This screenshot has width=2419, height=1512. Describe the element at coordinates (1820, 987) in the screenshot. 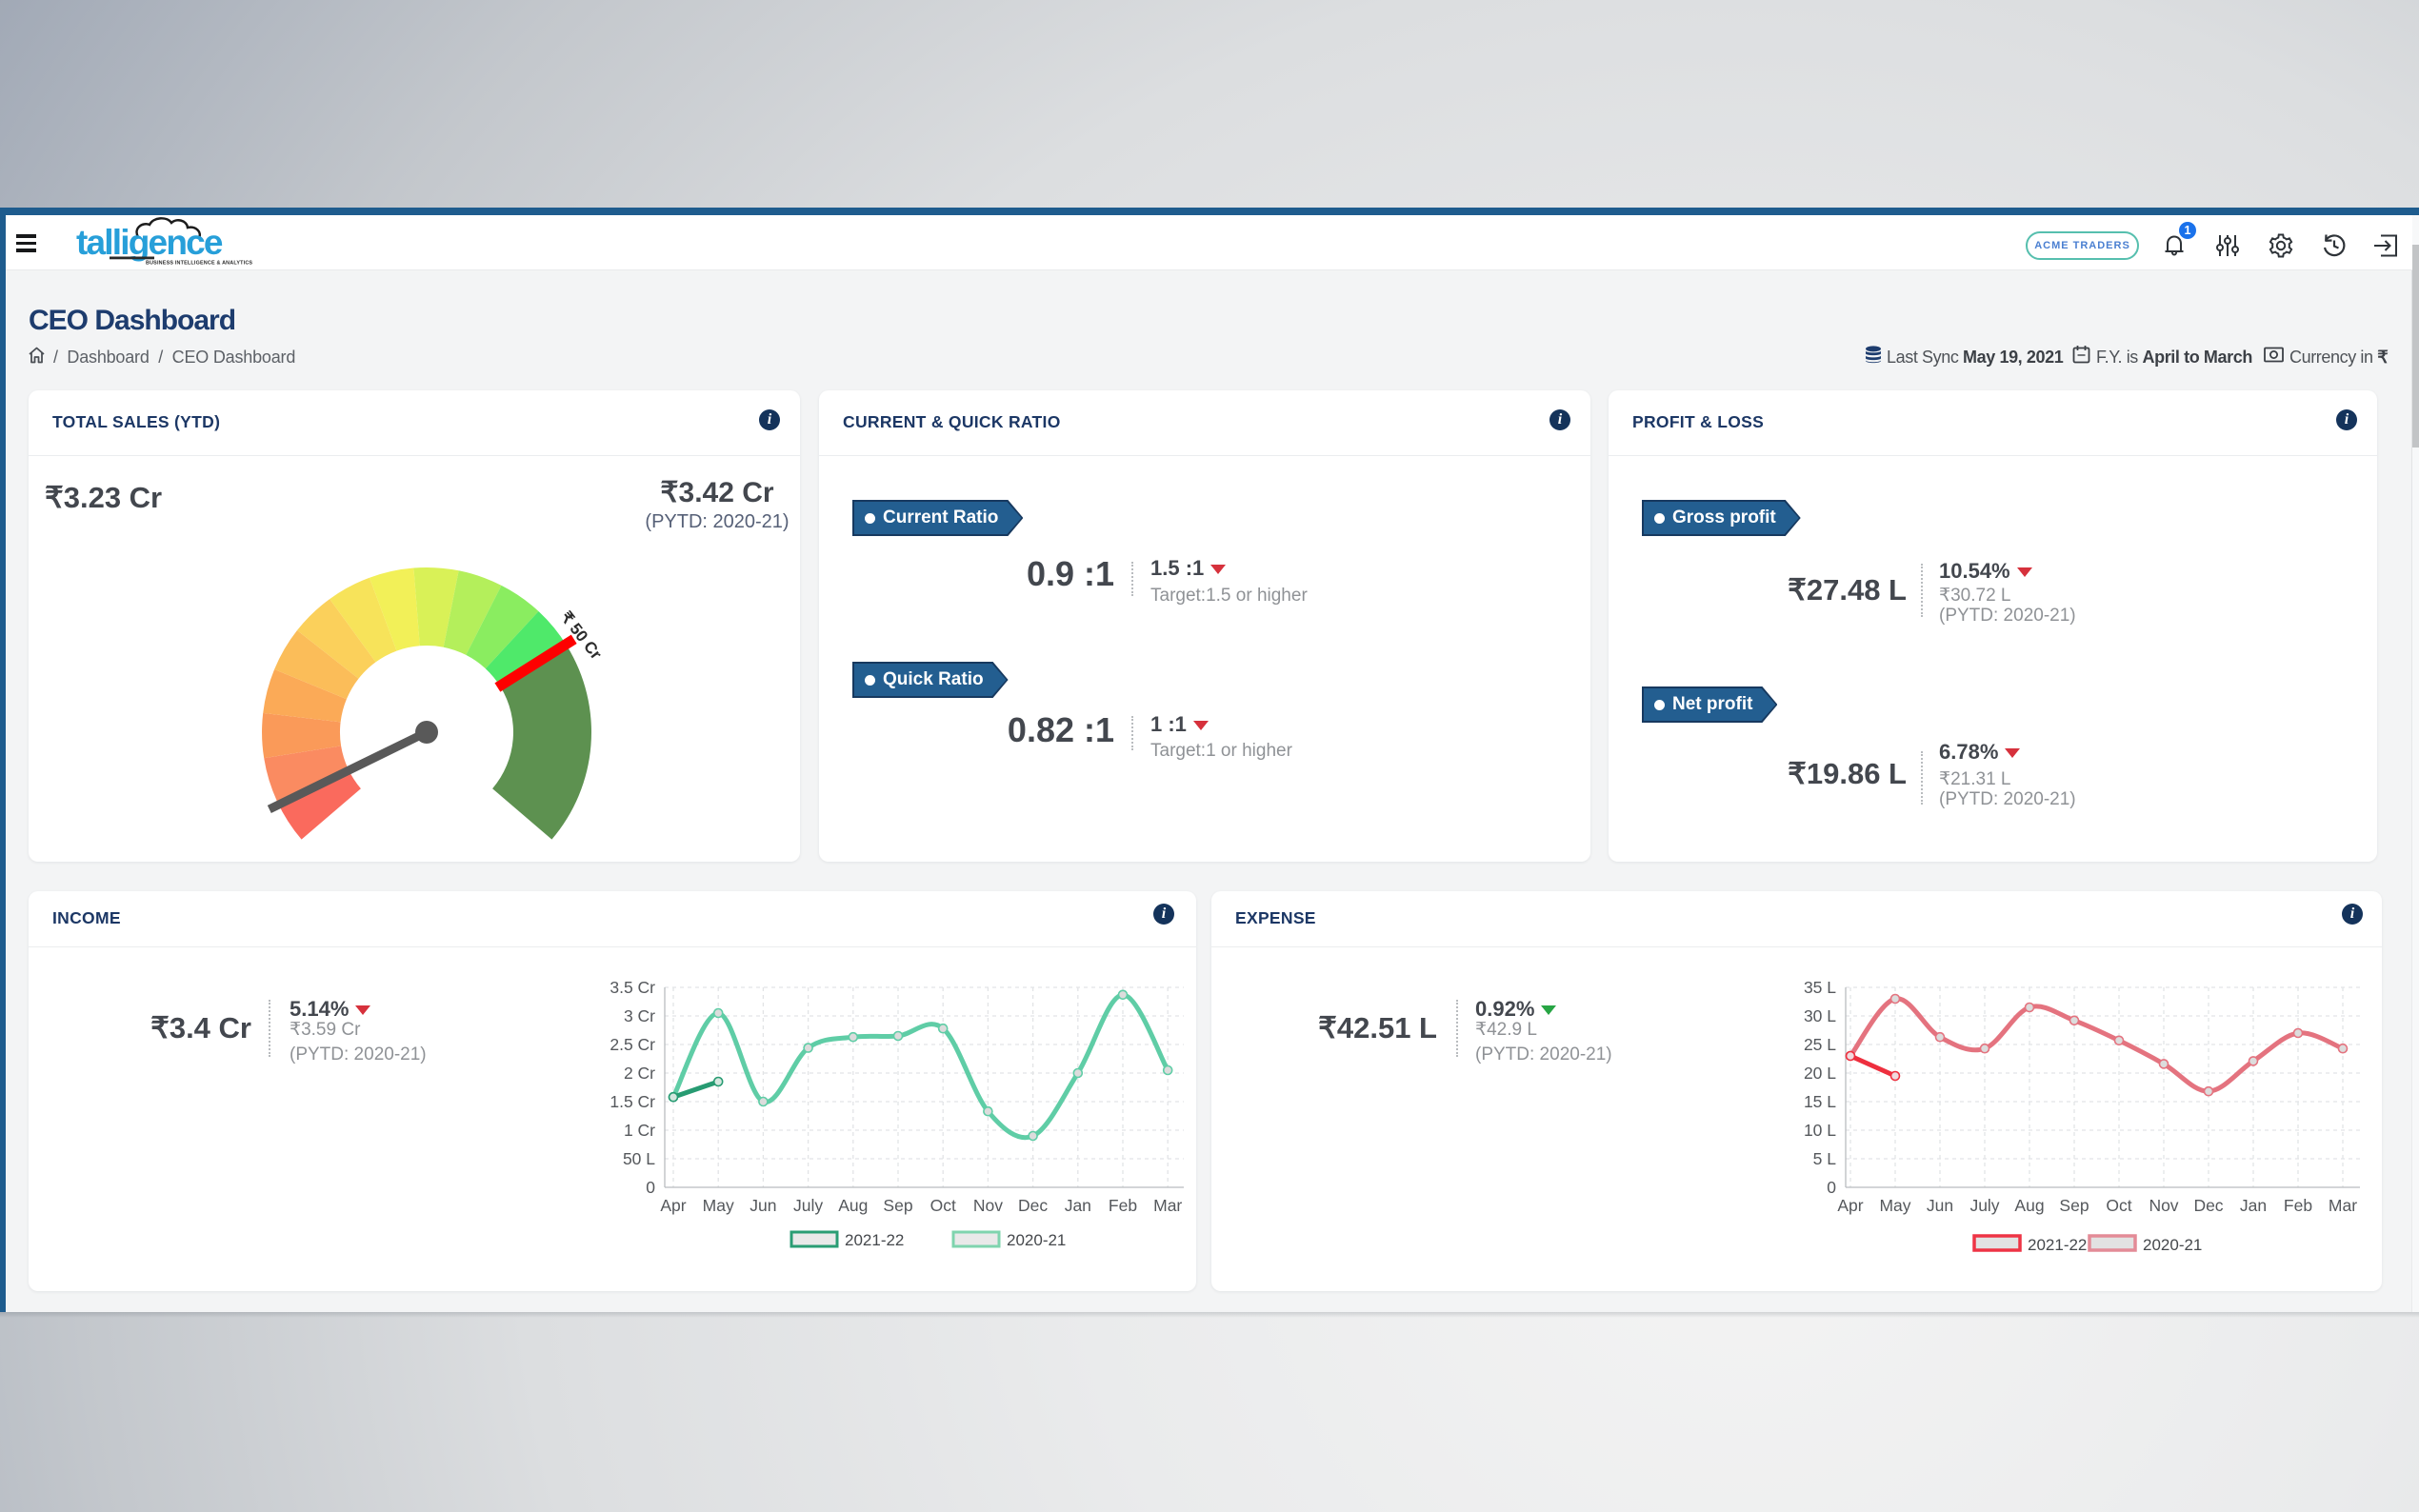

I see `svg-text: 35 L` at that location.